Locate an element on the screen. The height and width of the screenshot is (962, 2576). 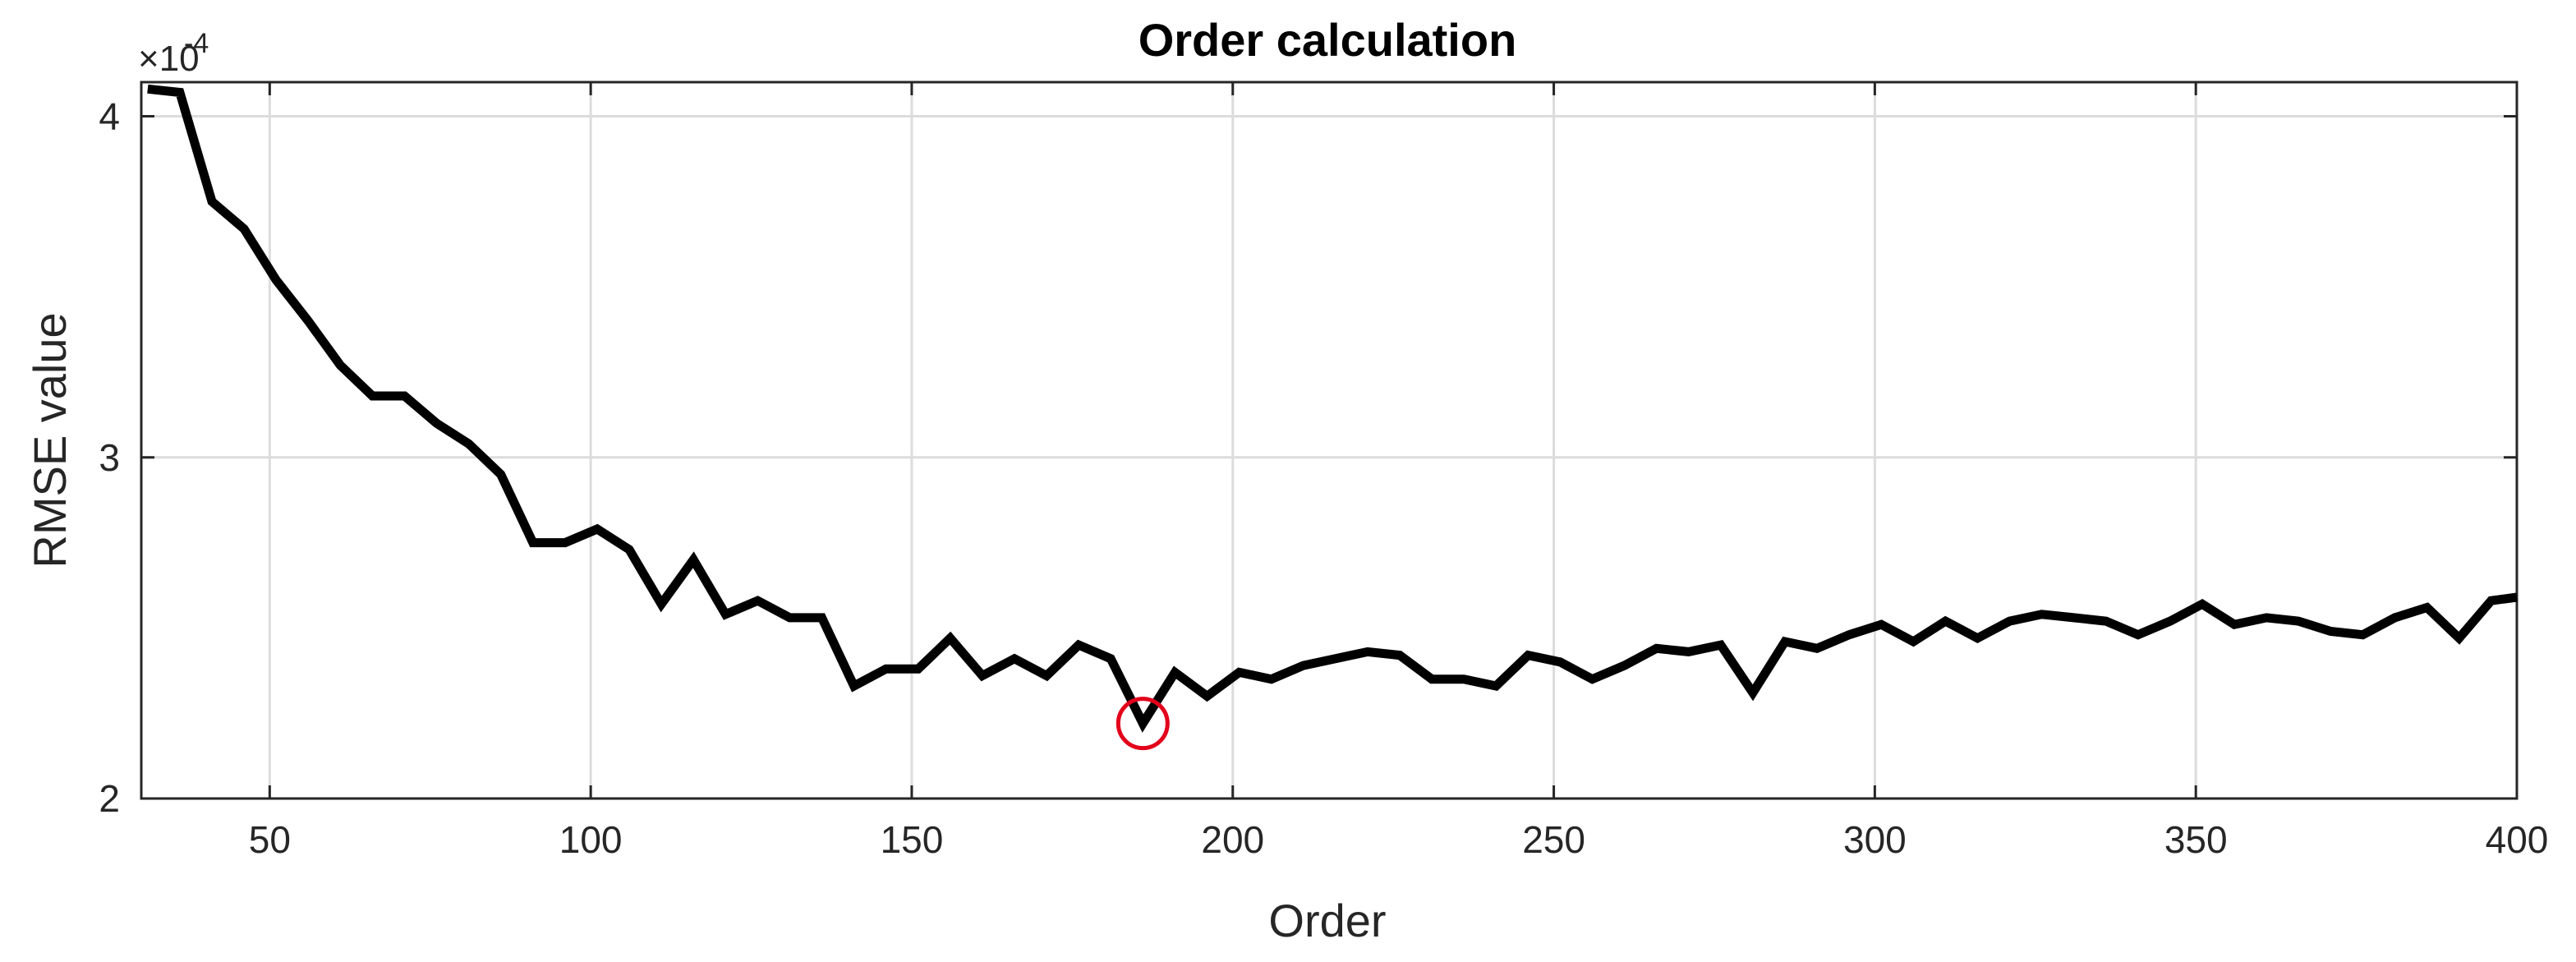
y-tick-label: 2 is located at coordinates (109, 798).